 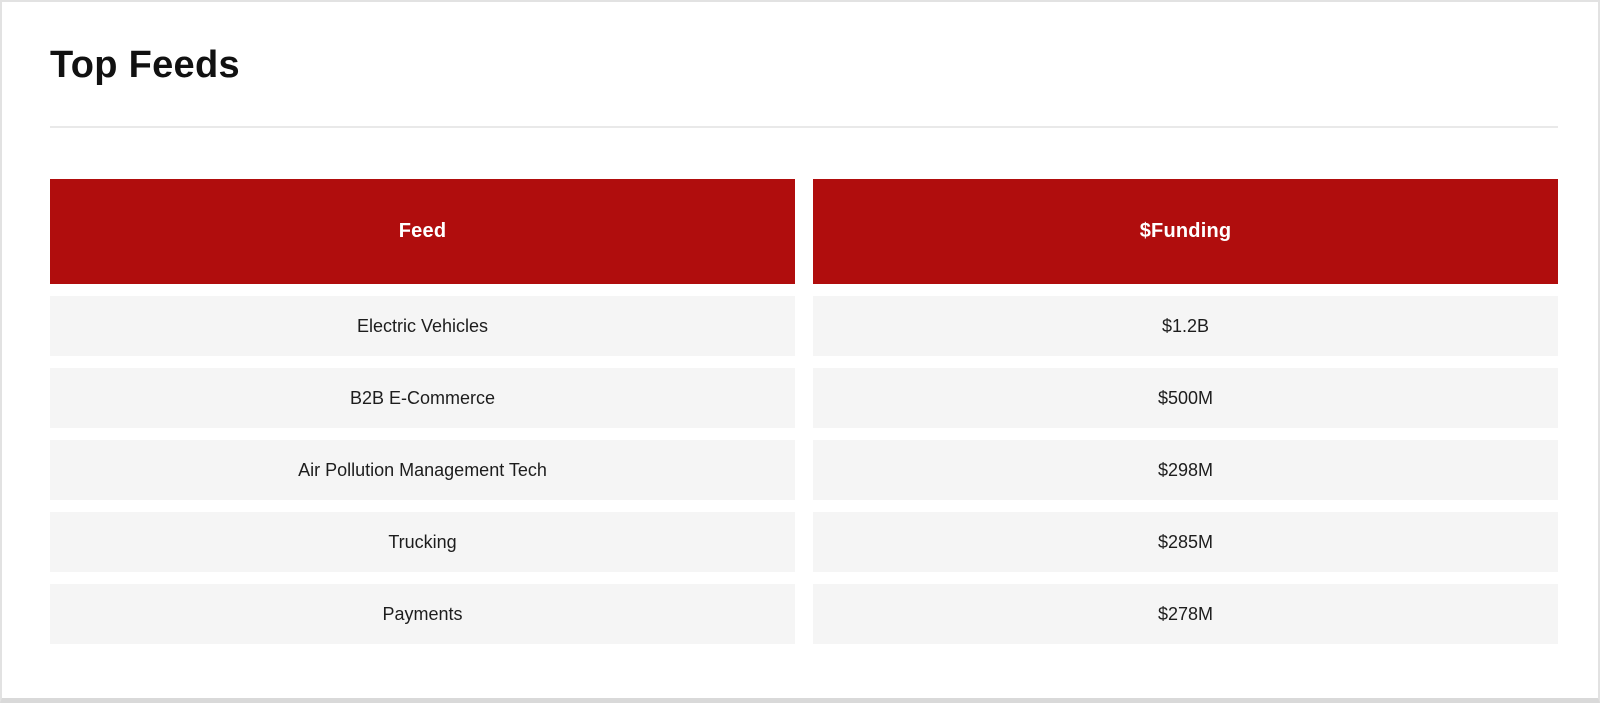 What do you see at coordinates (804, 542) in the screenshot?
I see `table-row: Trucking $285M` at bounding box center [804, 542].